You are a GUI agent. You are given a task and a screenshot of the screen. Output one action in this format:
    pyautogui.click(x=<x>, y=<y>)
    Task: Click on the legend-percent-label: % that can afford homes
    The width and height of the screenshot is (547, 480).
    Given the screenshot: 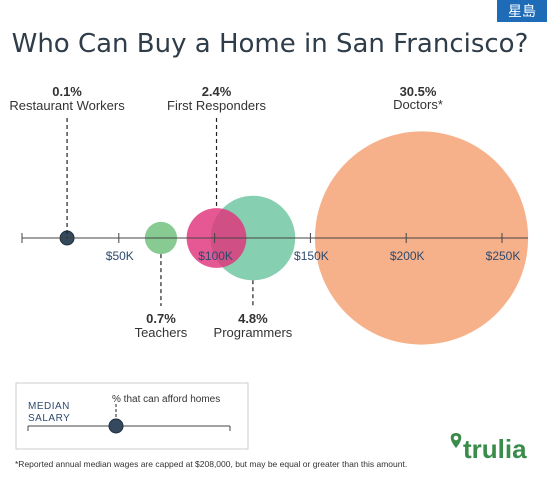 What is the action you would take?
    pyautogui.click(x=166, y=399)
    